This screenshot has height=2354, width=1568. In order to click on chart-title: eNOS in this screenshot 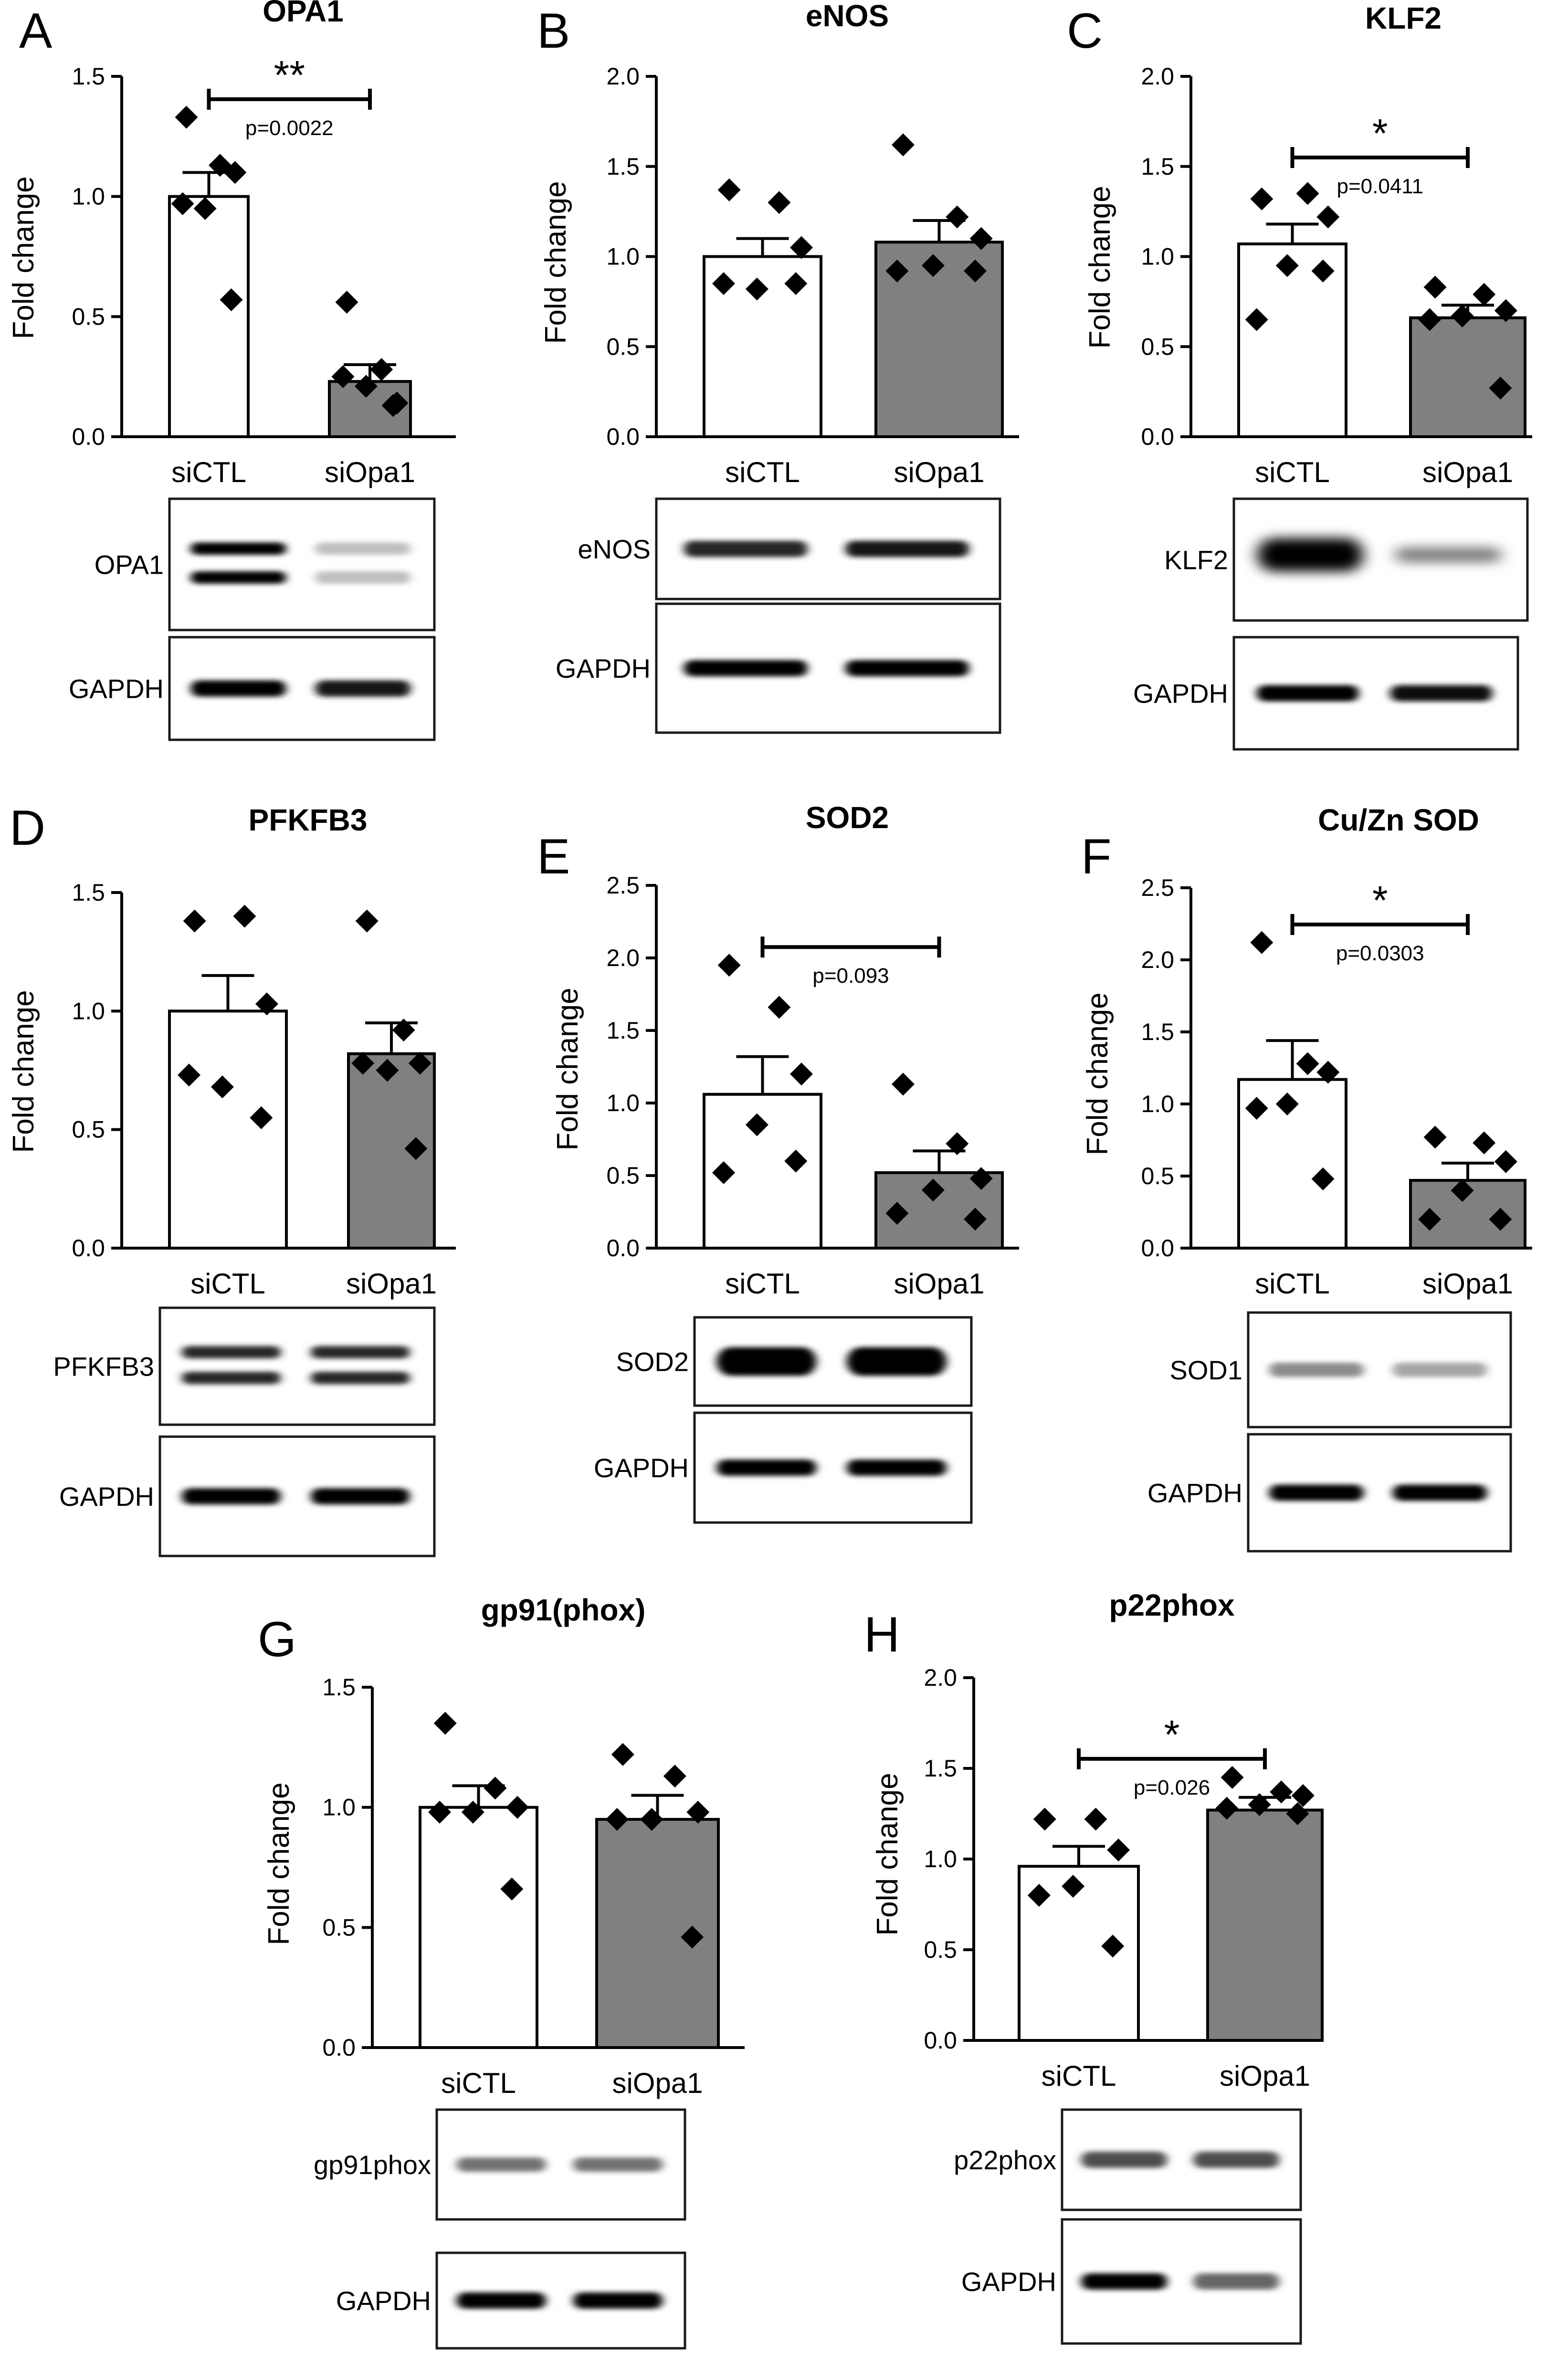, I will do `click(847, 16)`.